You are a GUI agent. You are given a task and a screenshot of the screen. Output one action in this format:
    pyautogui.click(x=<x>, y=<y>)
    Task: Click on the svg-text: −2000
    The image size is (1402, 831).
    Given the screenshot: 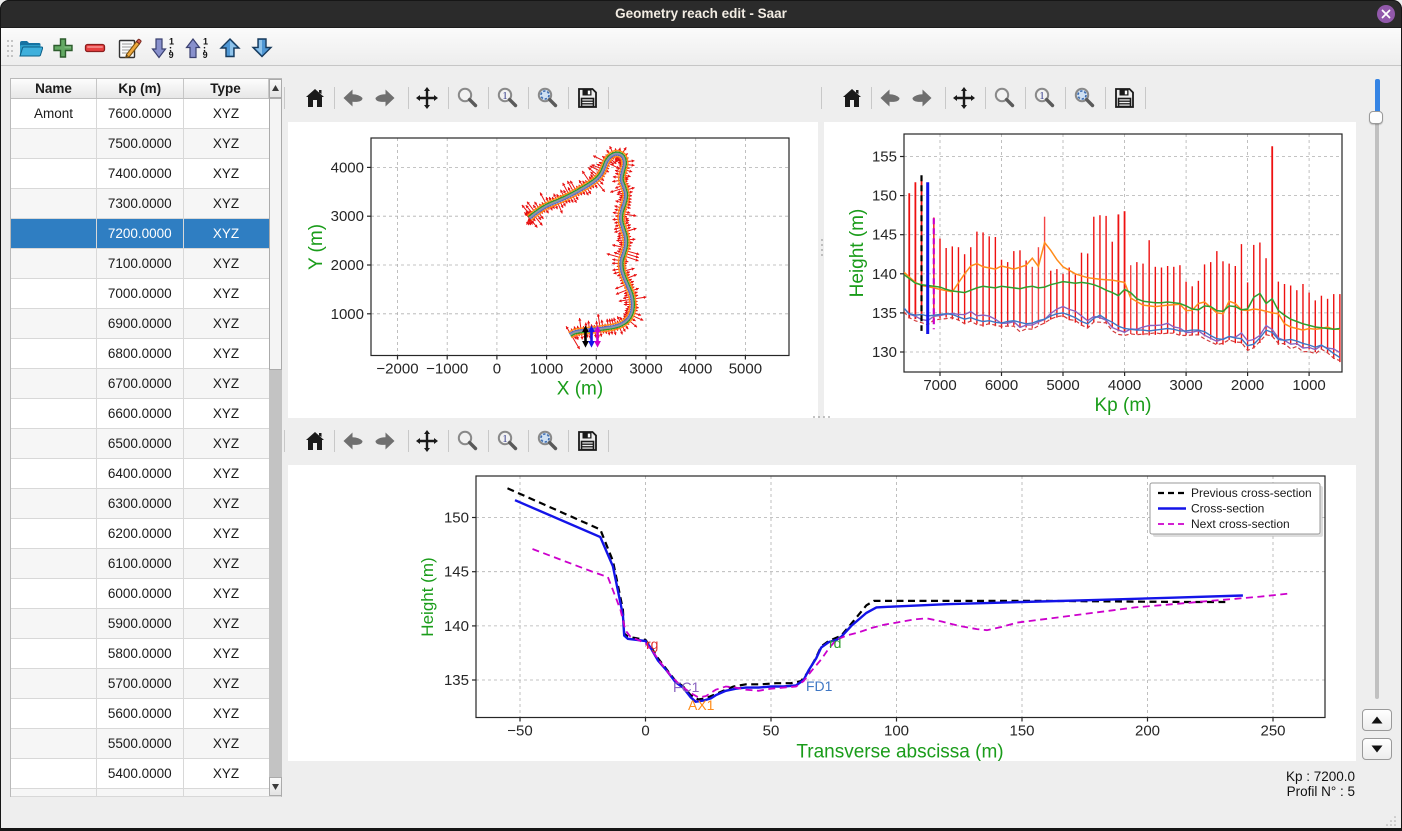 What is the action you would take?
    pyautogui.click(x=397, y=369)
    